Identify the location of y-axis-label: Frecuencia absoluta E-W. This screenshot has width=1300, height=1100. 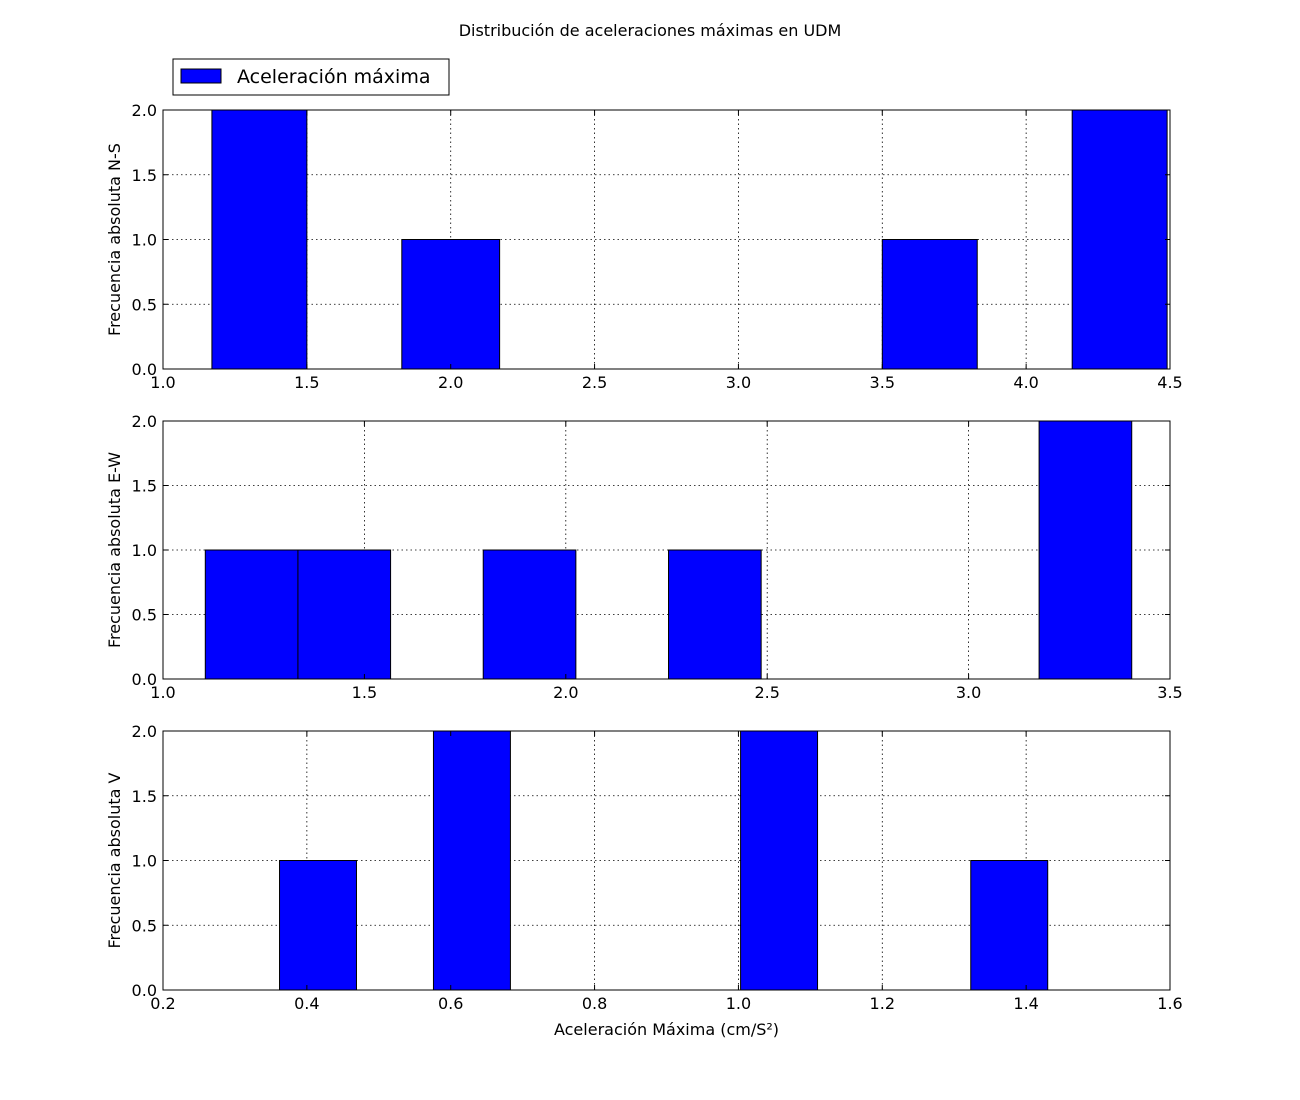
(114, 550).